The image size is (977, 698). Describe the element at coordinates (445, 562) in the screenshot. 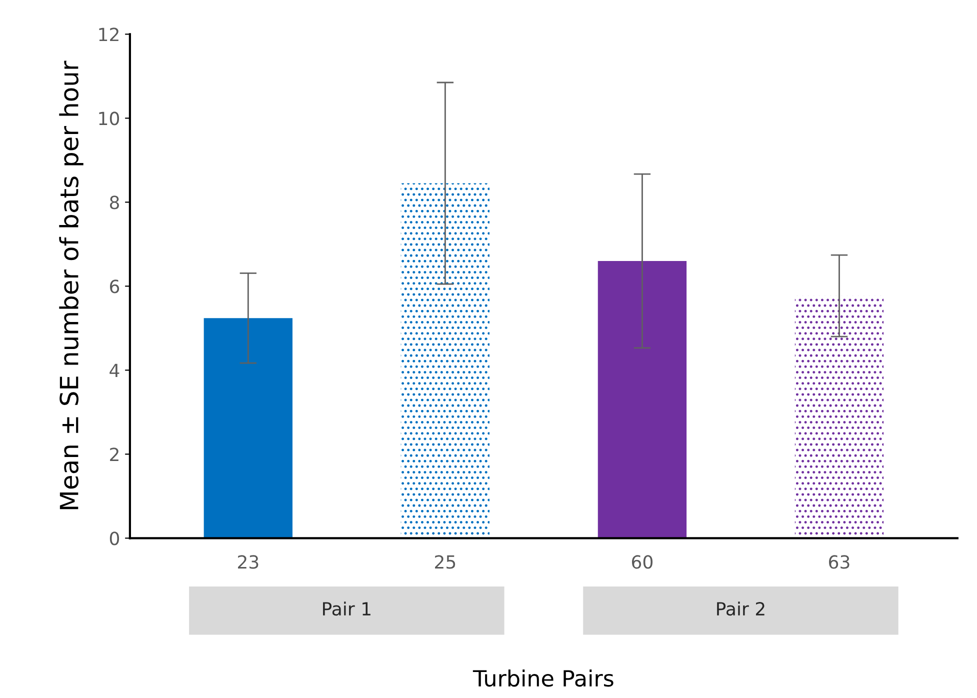

I see `x-tick-label: 25` at that location.